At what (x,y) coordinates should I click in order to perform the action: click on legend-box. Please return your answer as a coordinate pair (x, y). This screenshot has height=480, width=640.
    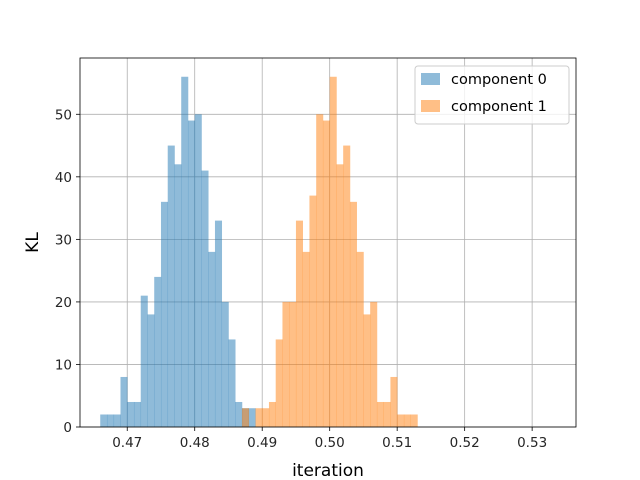
    Looking at the image, I should click on (492, 95).